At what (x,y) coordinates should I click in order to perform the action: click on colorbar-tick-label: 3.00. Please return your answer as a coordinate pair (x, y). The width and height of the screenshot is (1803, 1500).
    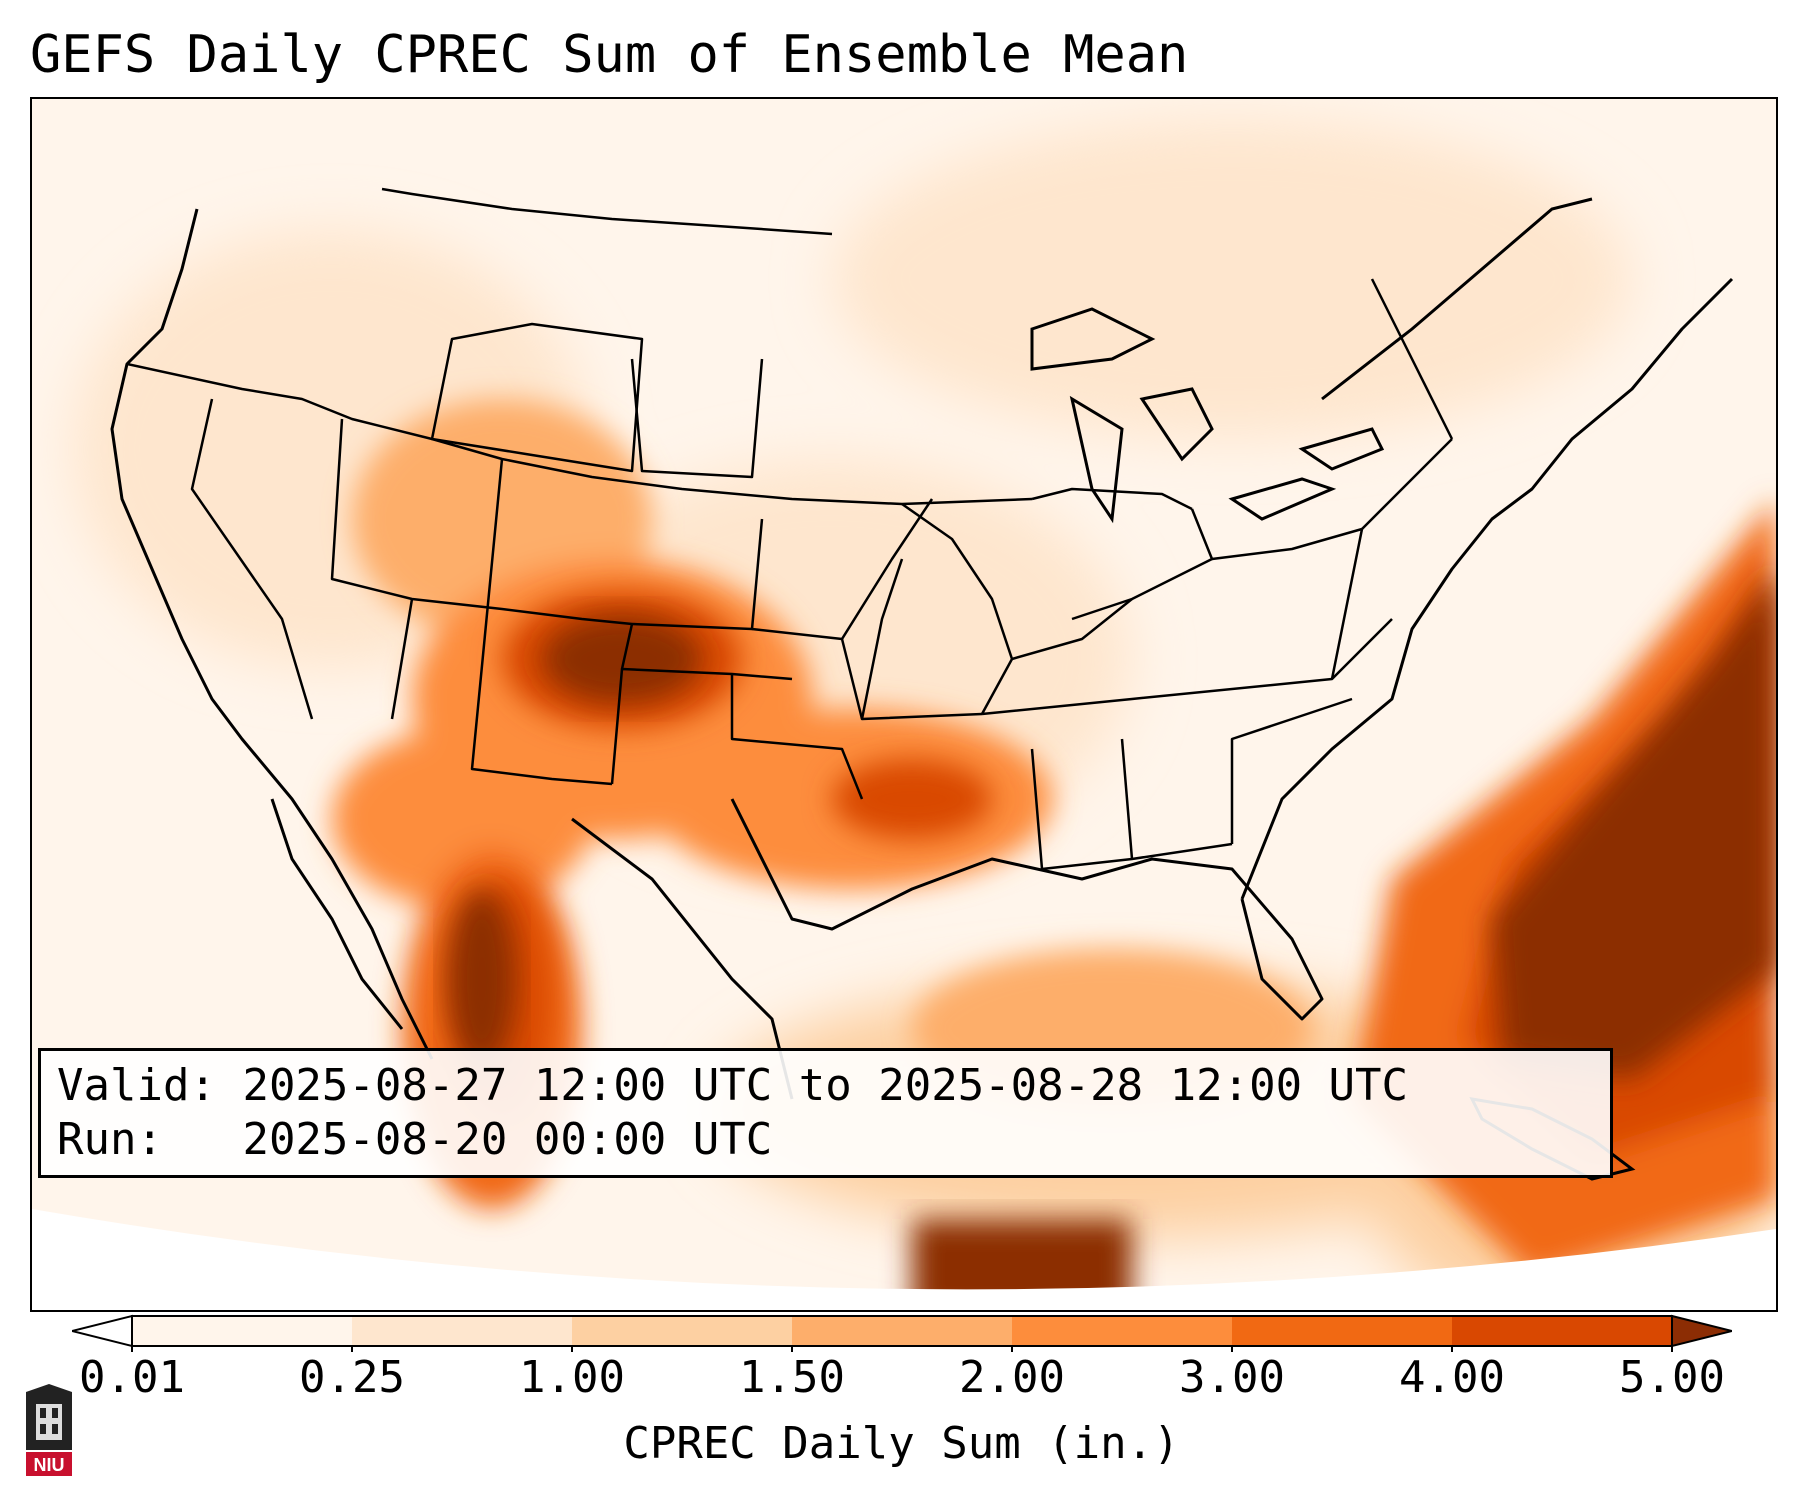
    Looking at the image, I should click on (1232, 1377).